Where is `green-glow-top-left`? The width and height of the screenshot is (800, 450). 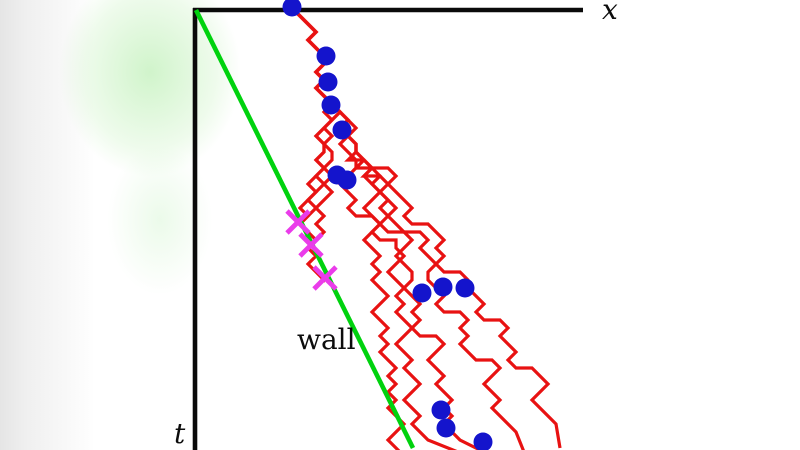
green-glow-top-left is located at coordinates (150, 120).